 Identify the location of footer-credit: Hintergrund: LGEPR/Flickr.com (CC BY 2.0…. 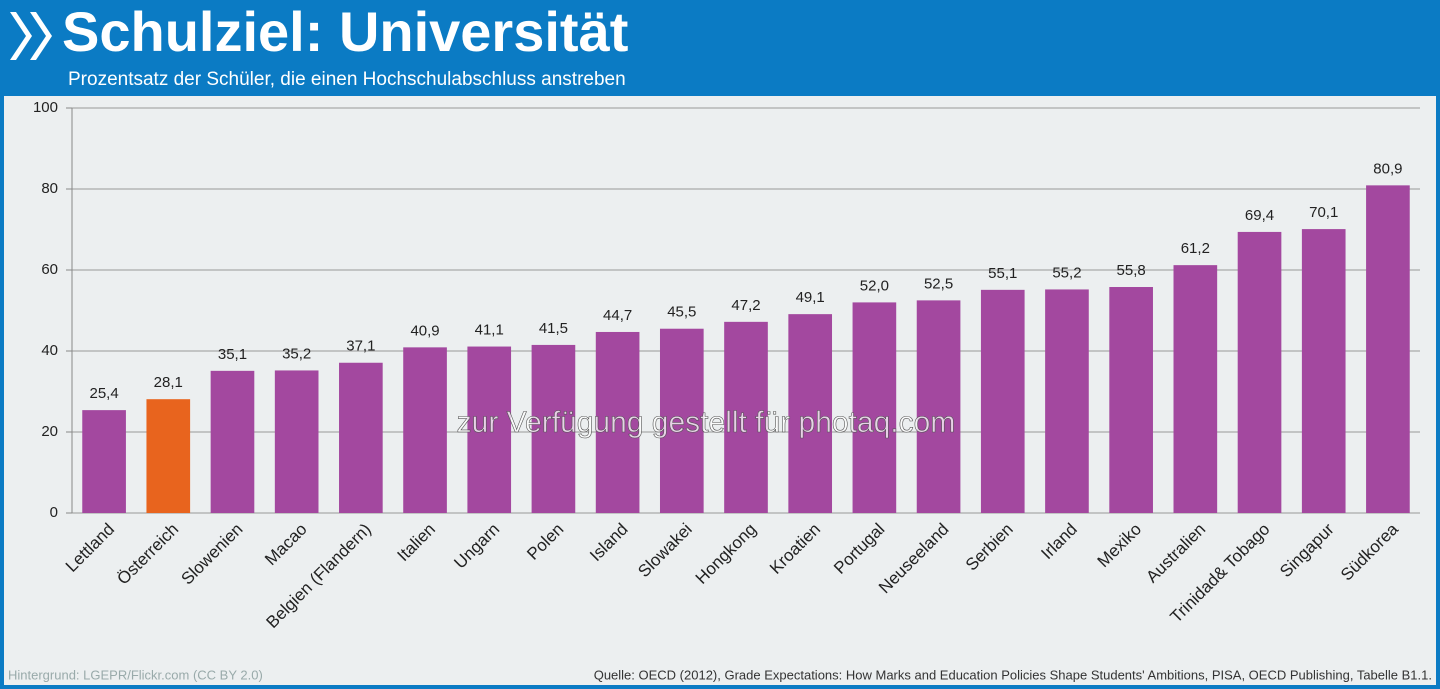
(135, 674).